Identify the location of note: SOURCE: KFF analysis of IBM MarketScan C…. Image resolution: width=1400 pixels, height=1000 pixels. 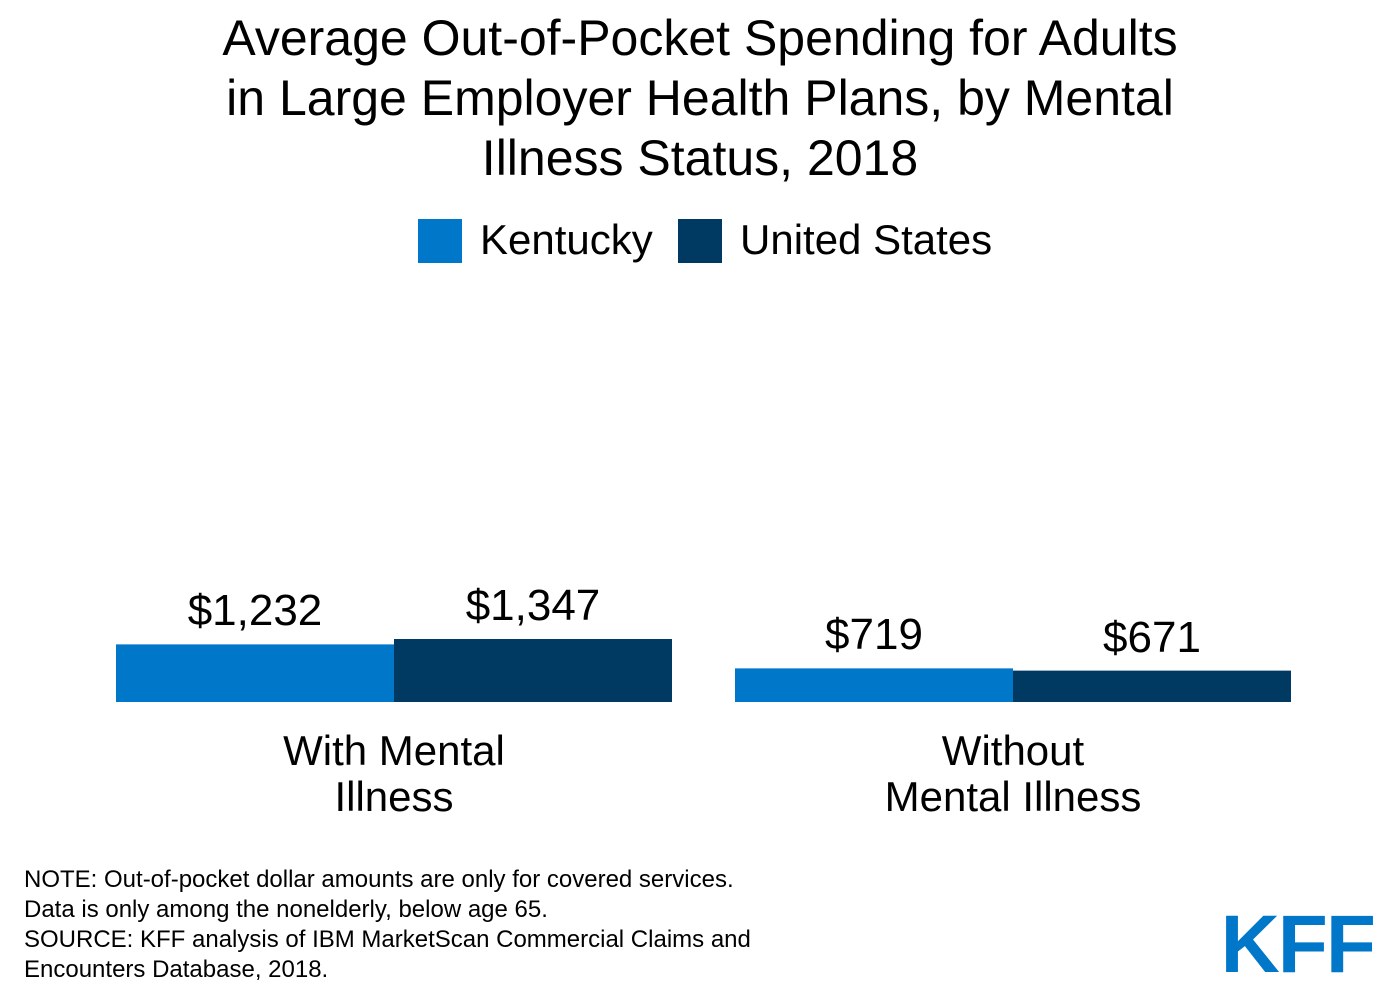
(387, 939).